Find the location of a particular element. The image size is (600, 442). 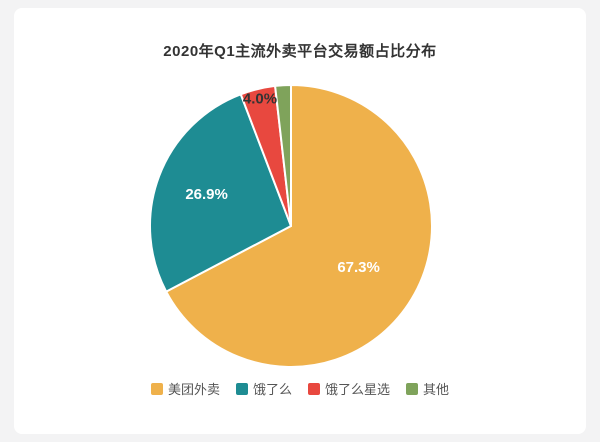

pie-value-label: 67.3% is located at coordinates (358, 267).